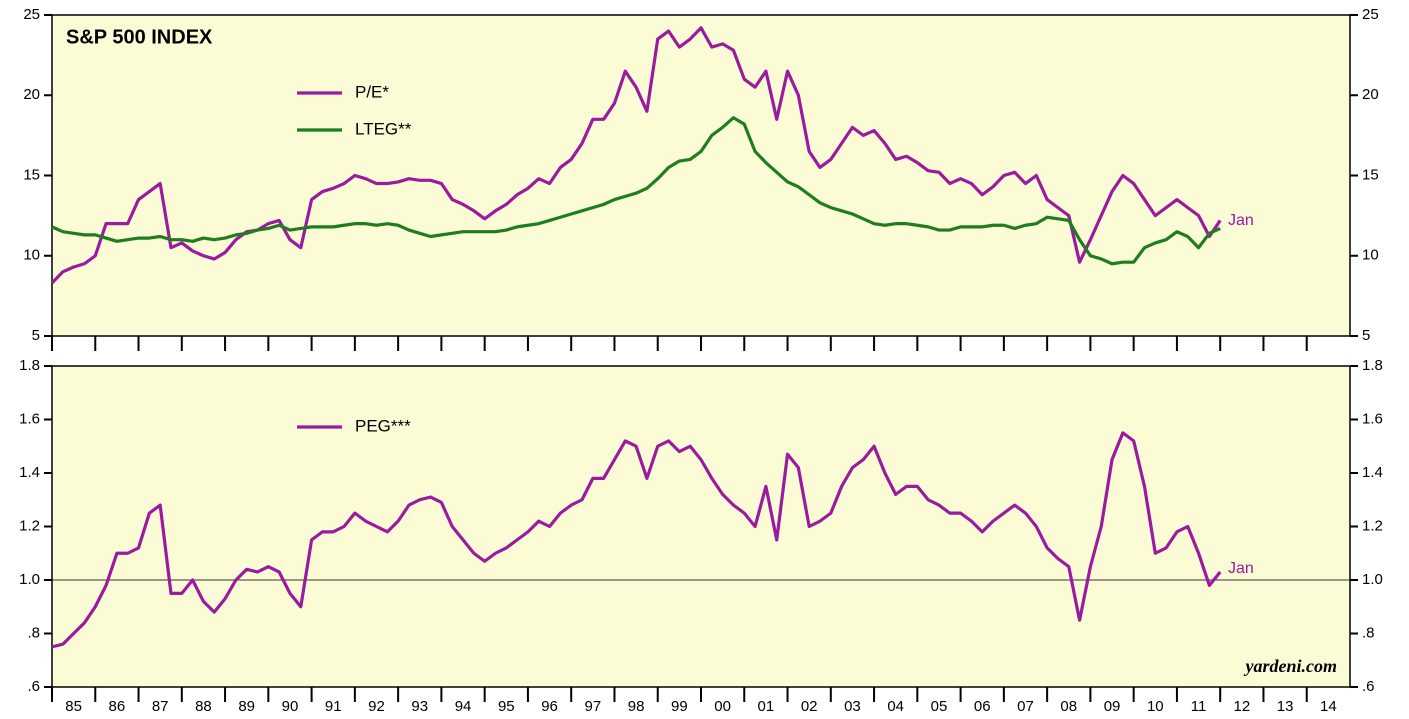  Describe the element at coordinates (290, 706) in the screenshot. I see `x-tick-label: 90` at that location.